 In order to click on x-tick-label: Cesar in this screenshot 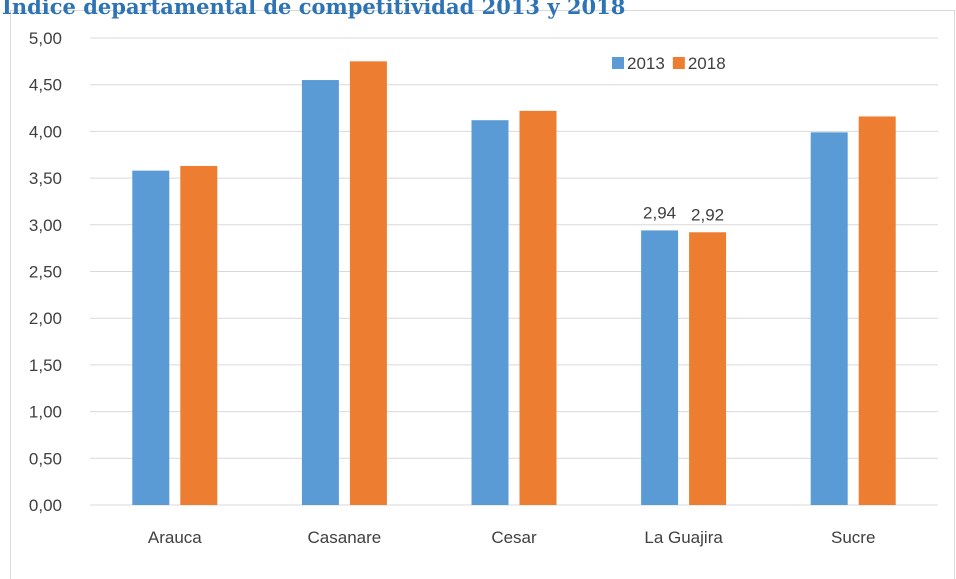, I will do `click(514, 537)`.